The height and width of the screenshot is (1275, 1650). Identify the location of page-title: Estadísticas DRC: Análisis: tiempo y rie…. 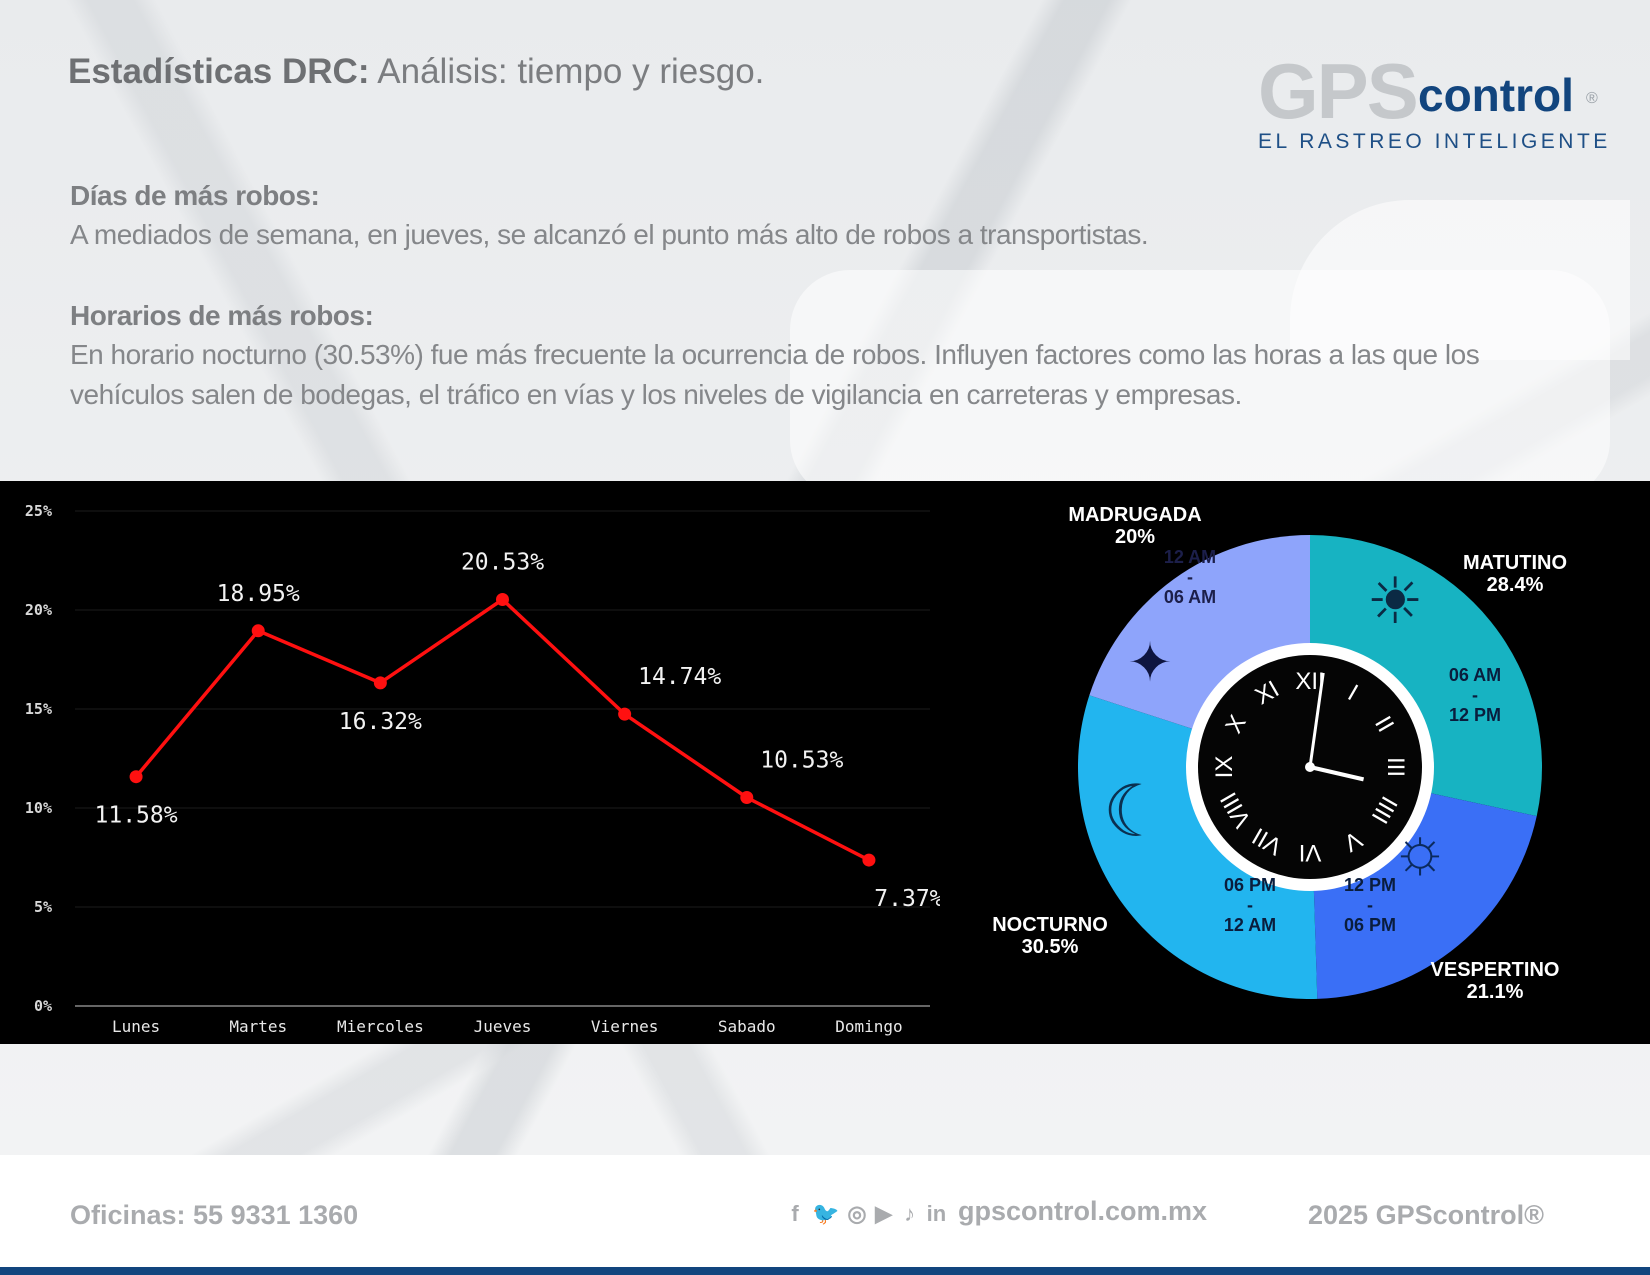
(416, 71).